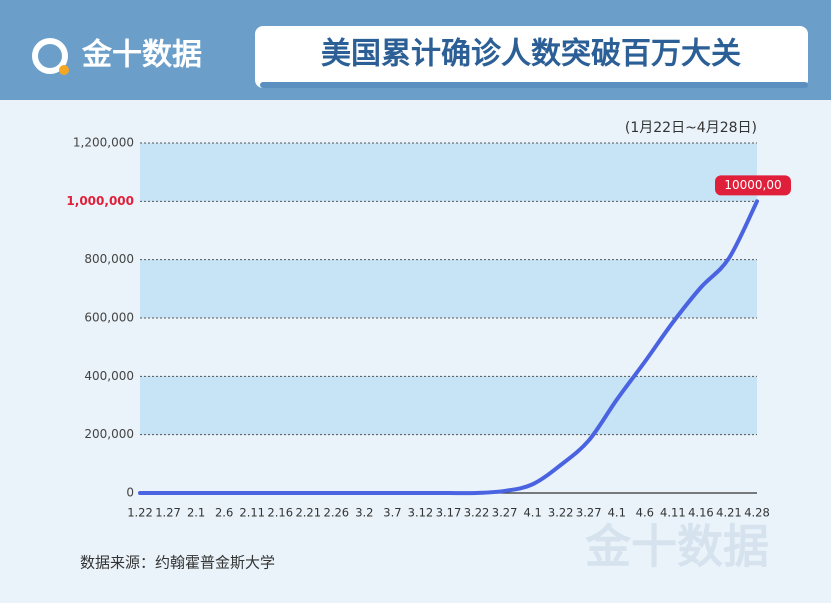 This screenshot has width=831, height=603. Describe the element at coordinates (421, 513) in the screenshot. I see `x-tick-label: 3.12` at that location.